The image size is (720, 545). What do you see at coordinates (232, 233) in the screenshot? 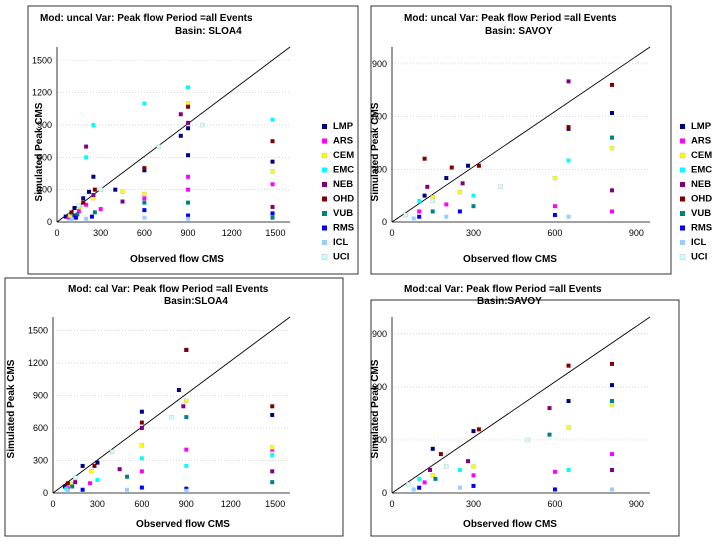
I see `panel-1-x-tick: 1200` at bounding box center [232, 233].